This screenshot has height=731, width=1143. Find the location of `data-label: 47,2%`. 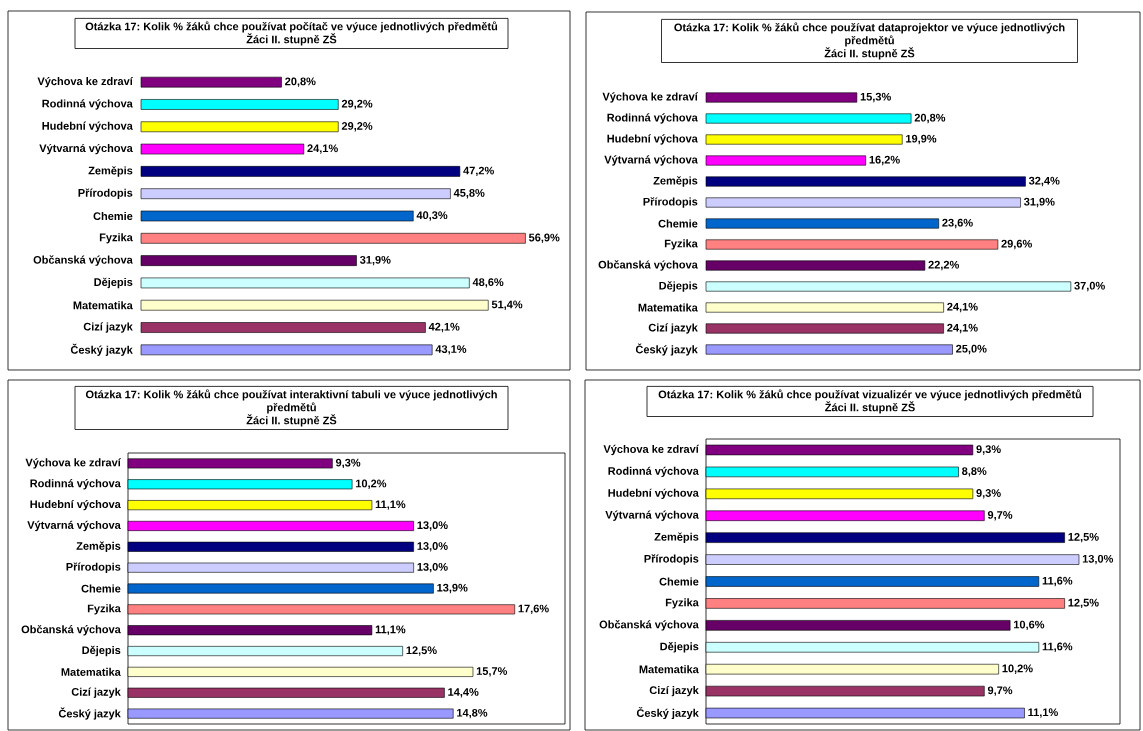

data-label: 47,2% is located at coordinates (478, 171).